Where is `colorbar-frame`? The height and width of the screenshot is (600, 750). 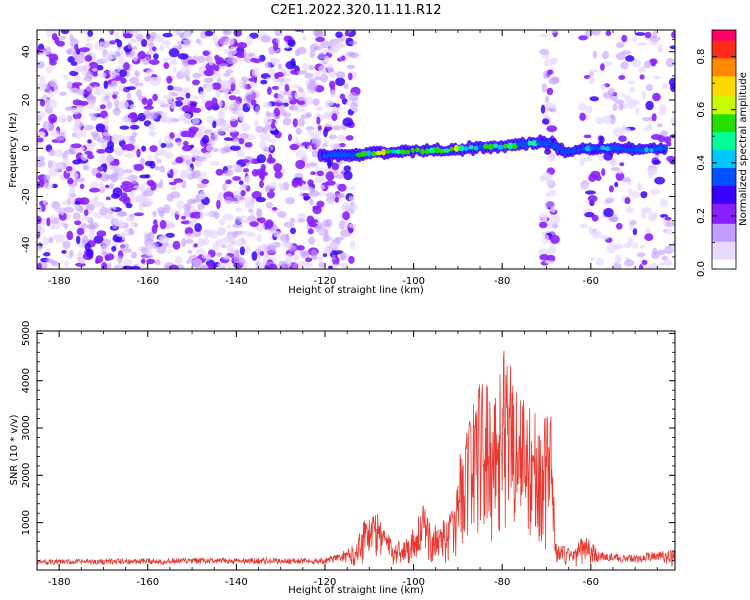
colorbar-frame is located at coordinates (724, 149).